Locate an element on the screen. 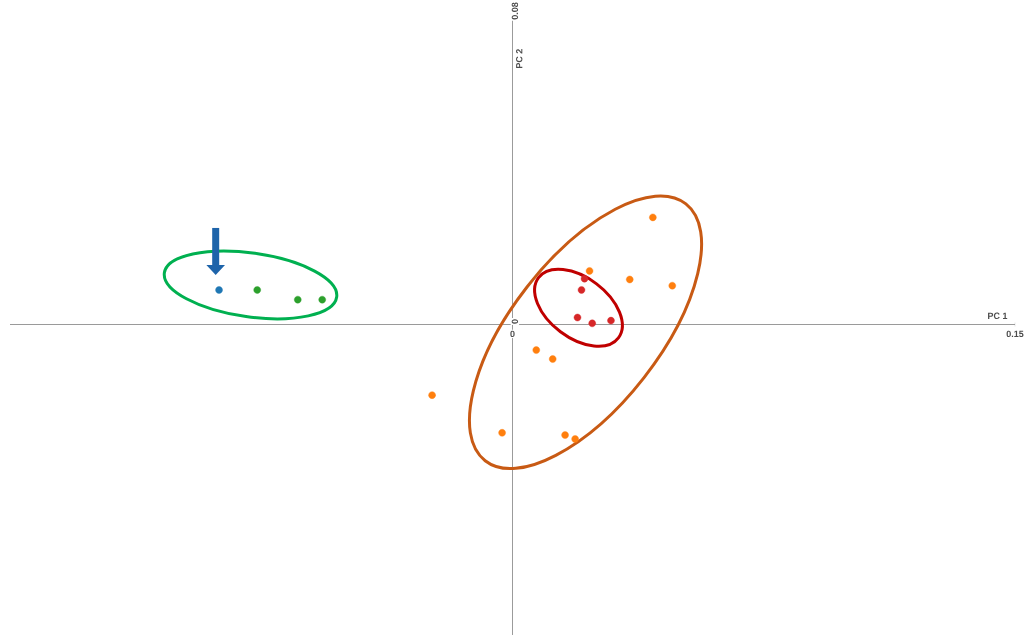 The height and width of the screenshot is (635, 1032). y-tick-label: 0.08 is located at coordinates (515, 11).